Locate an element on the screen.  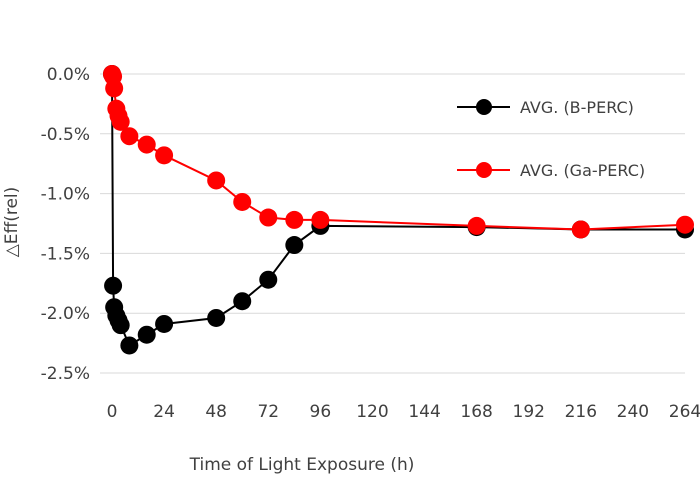
legend-item-ga-perc: AVG. (Ga-PERC) is located at coordinates (551, 170).